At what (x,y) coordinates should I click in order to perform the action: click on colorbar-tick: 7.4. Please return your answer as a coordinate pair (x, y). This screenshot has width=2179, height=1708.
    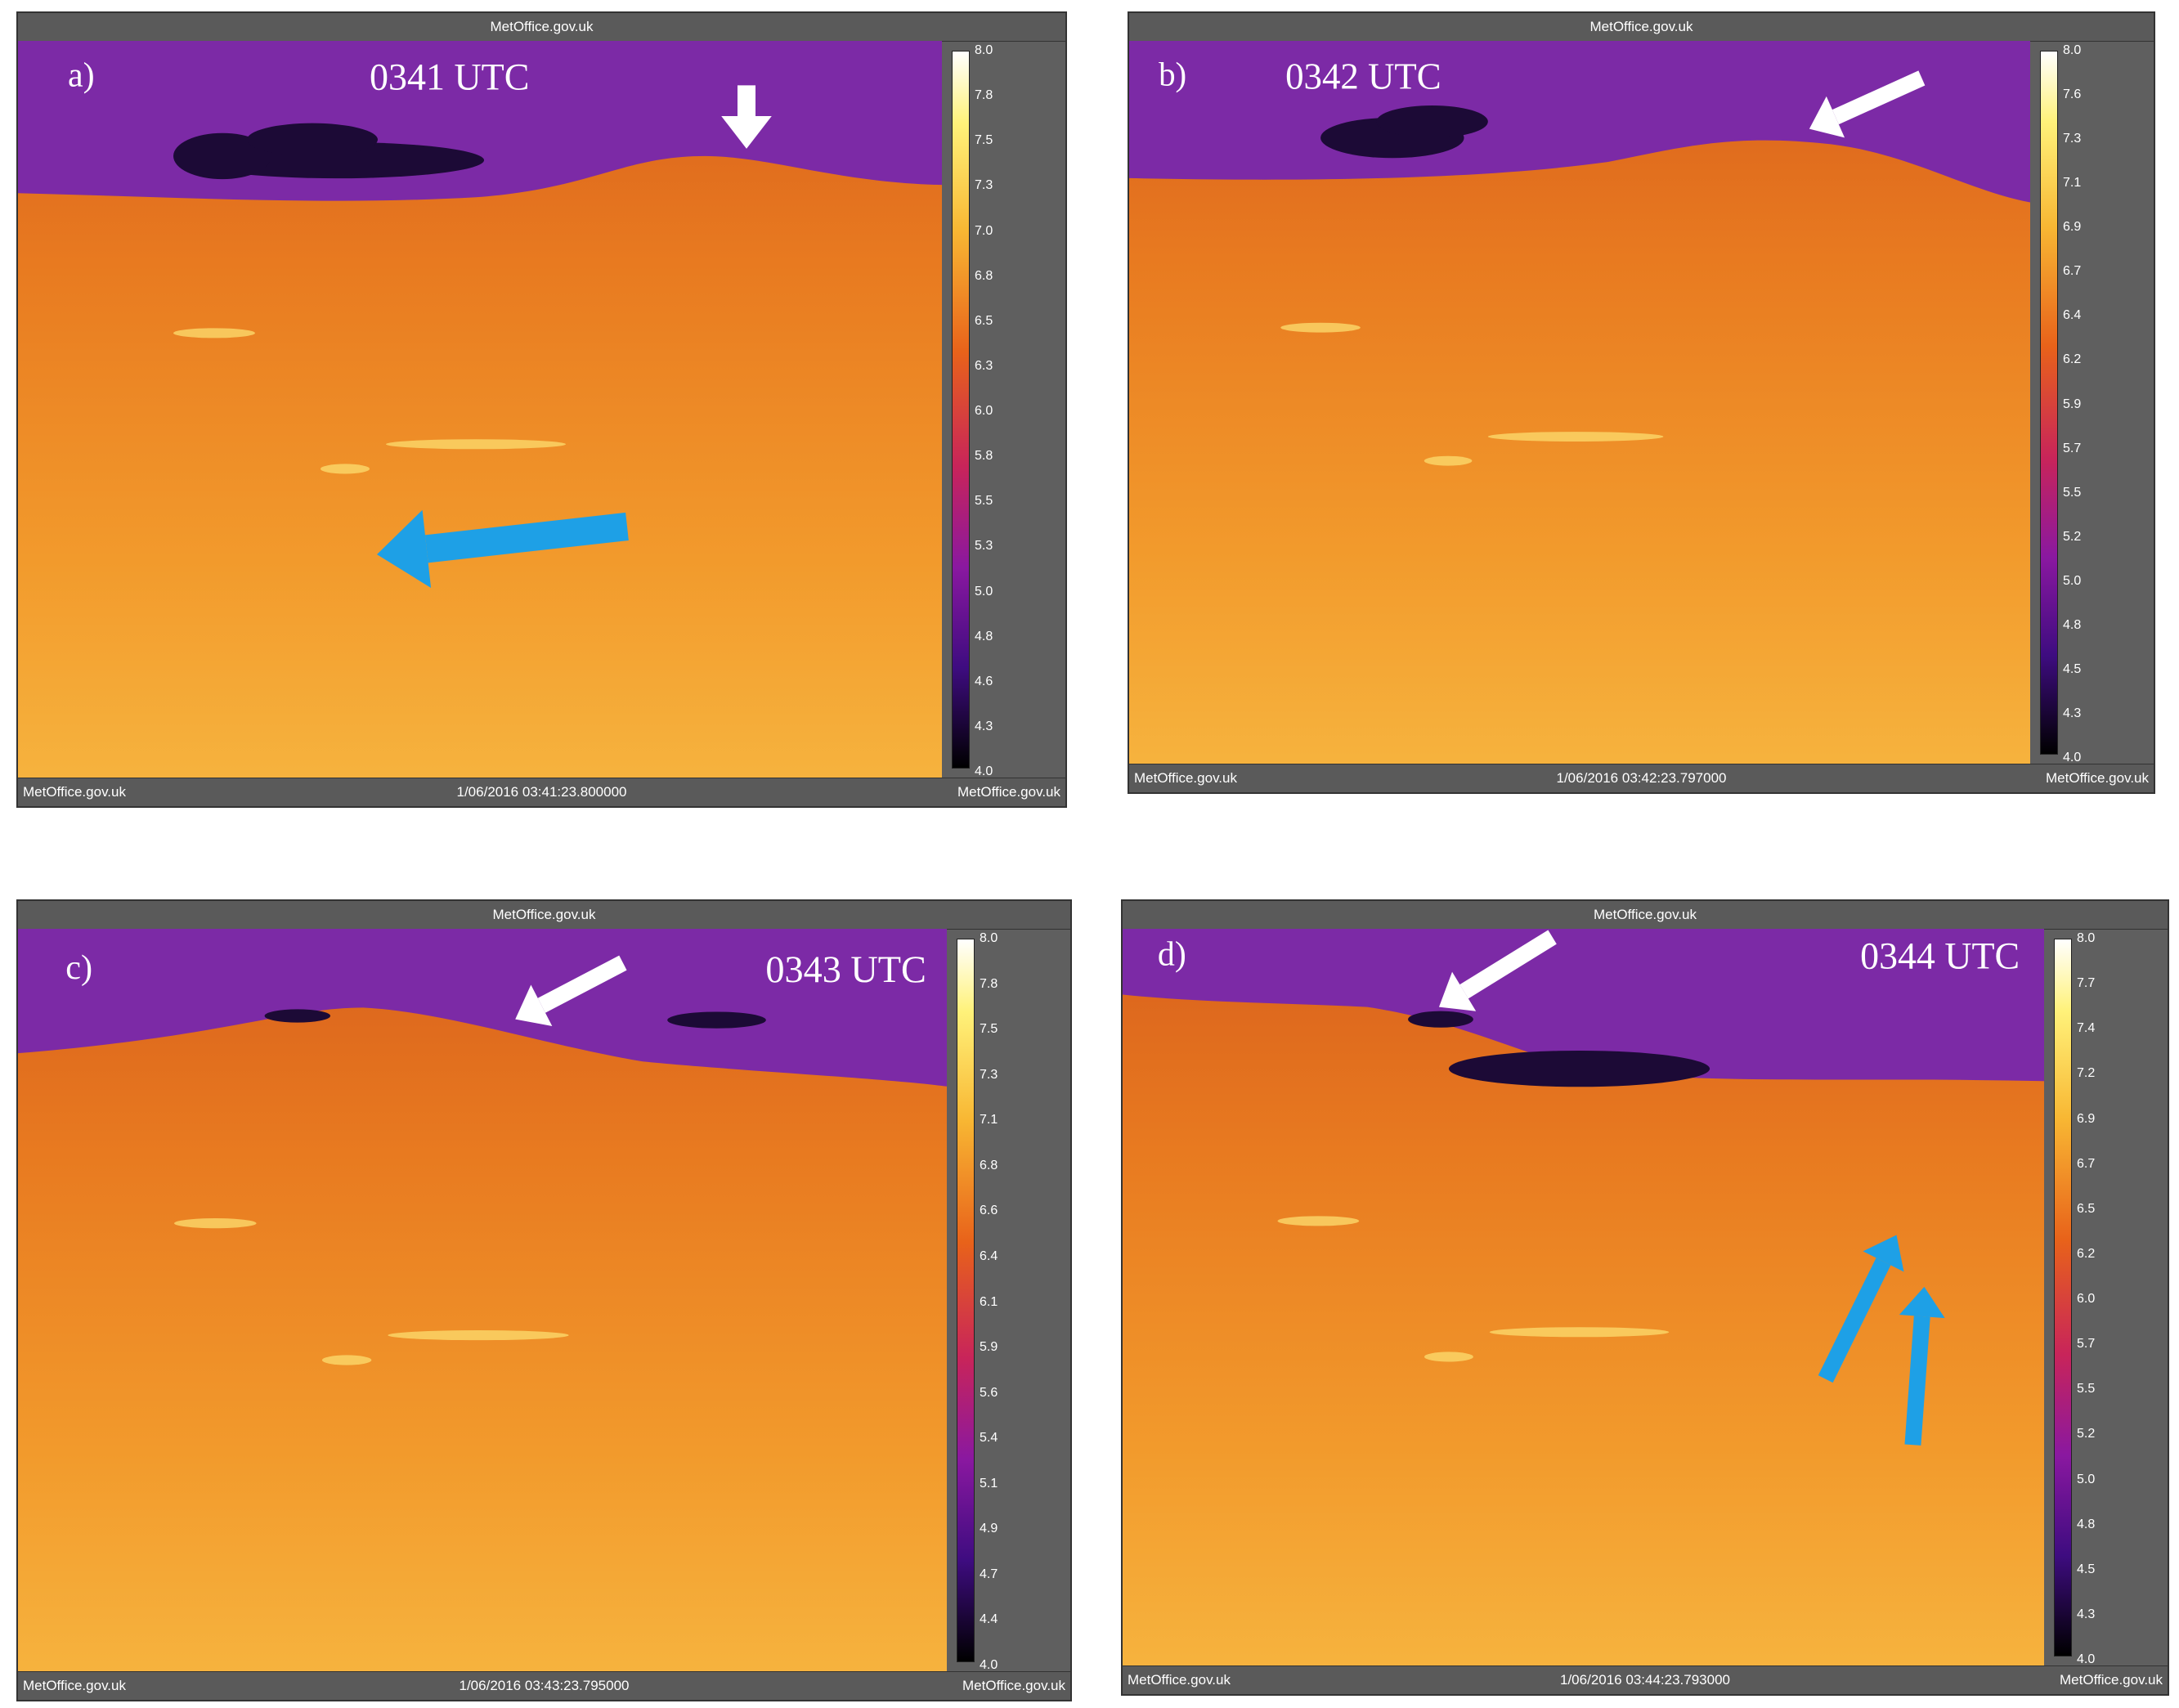
    Looking at the image, I should click on (2086, 1029).